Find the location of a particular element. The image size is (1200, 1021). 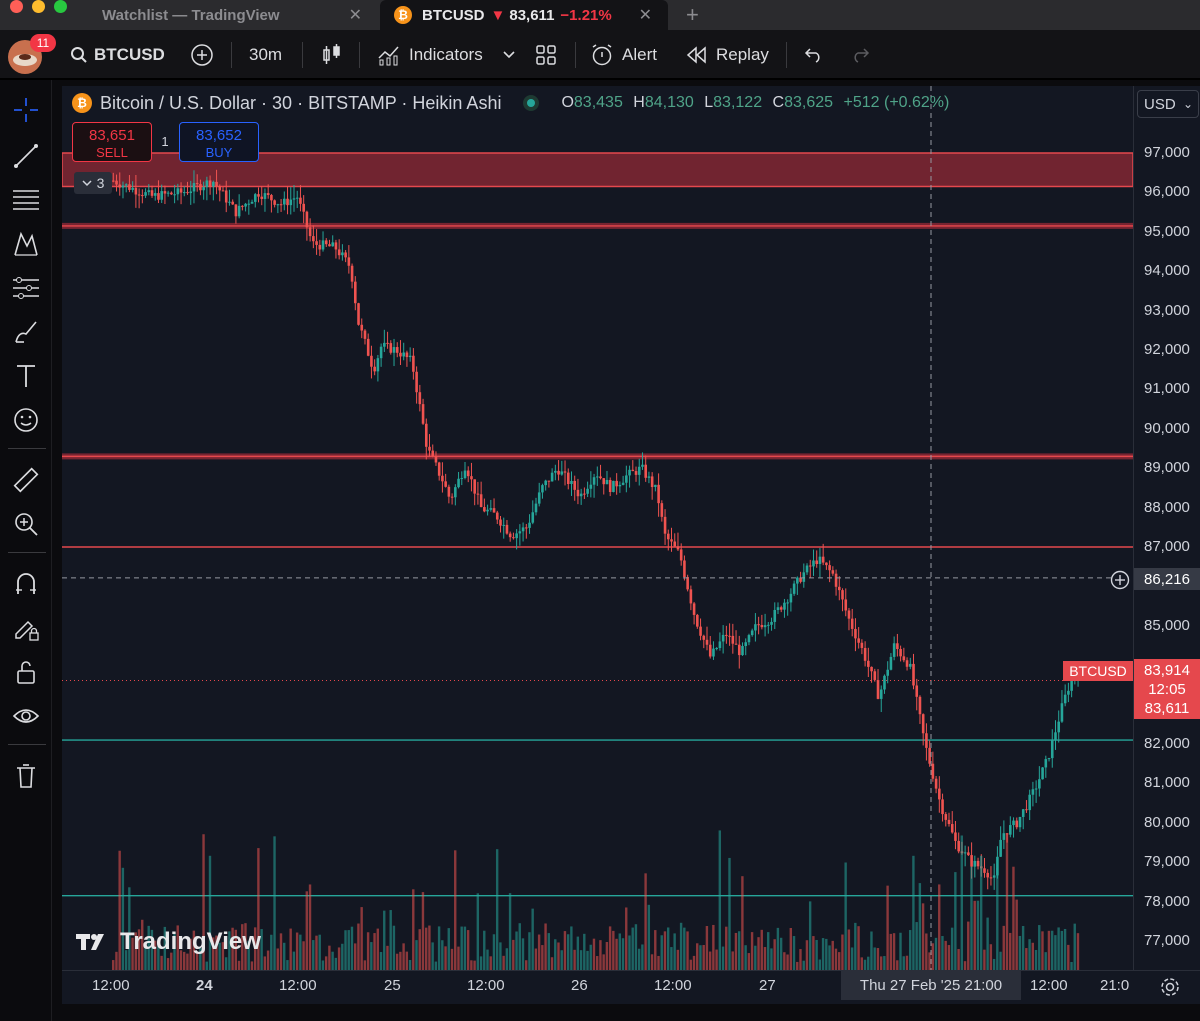

brush-tool is located at coordinates (26, 332).